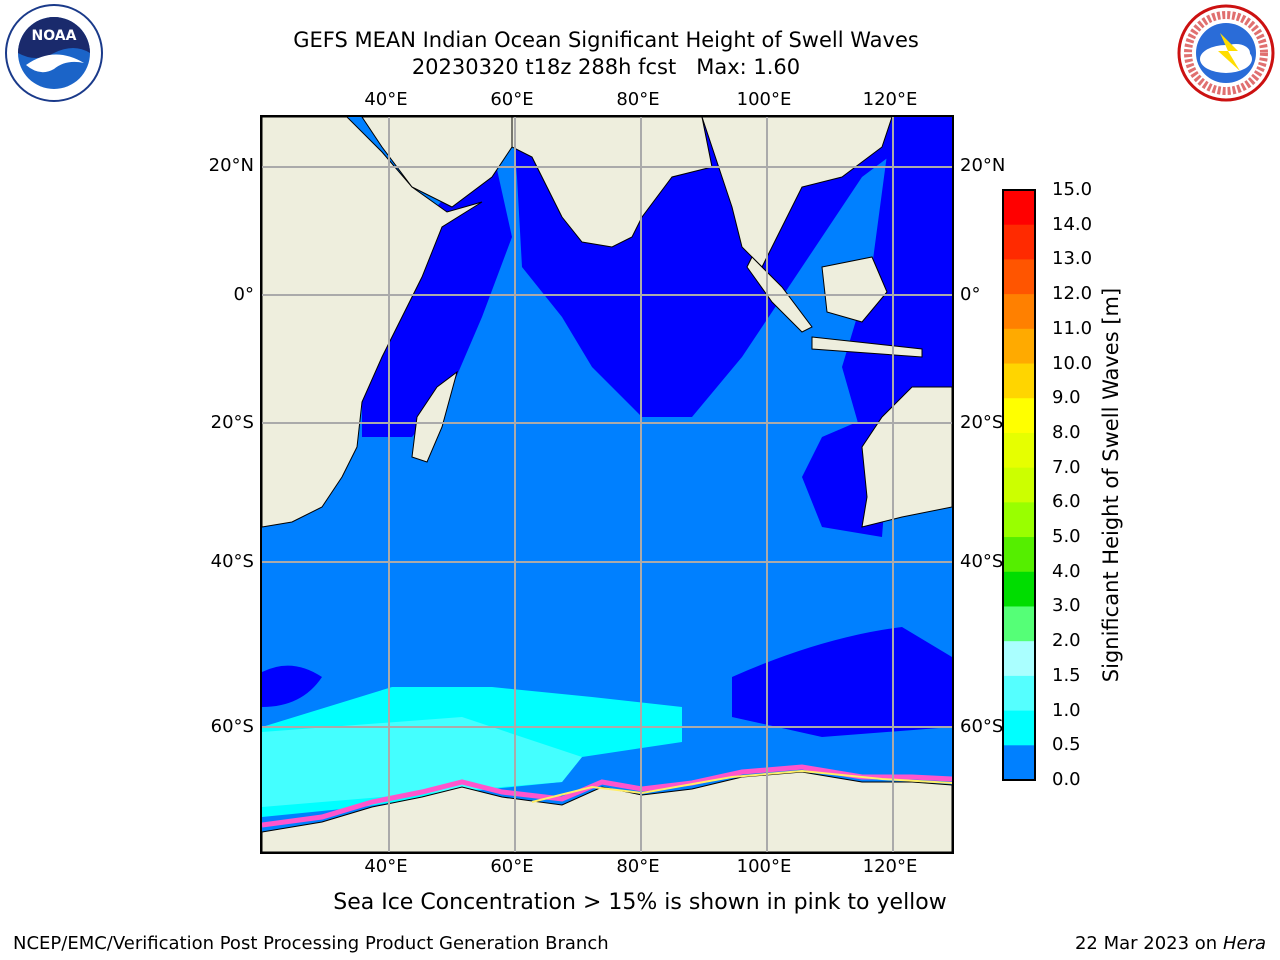  What do you see at coordinates (1066, 467) in the screenshot?
I see `colorbar-tick-label: 7.0` at bounding box center [1066, 467].